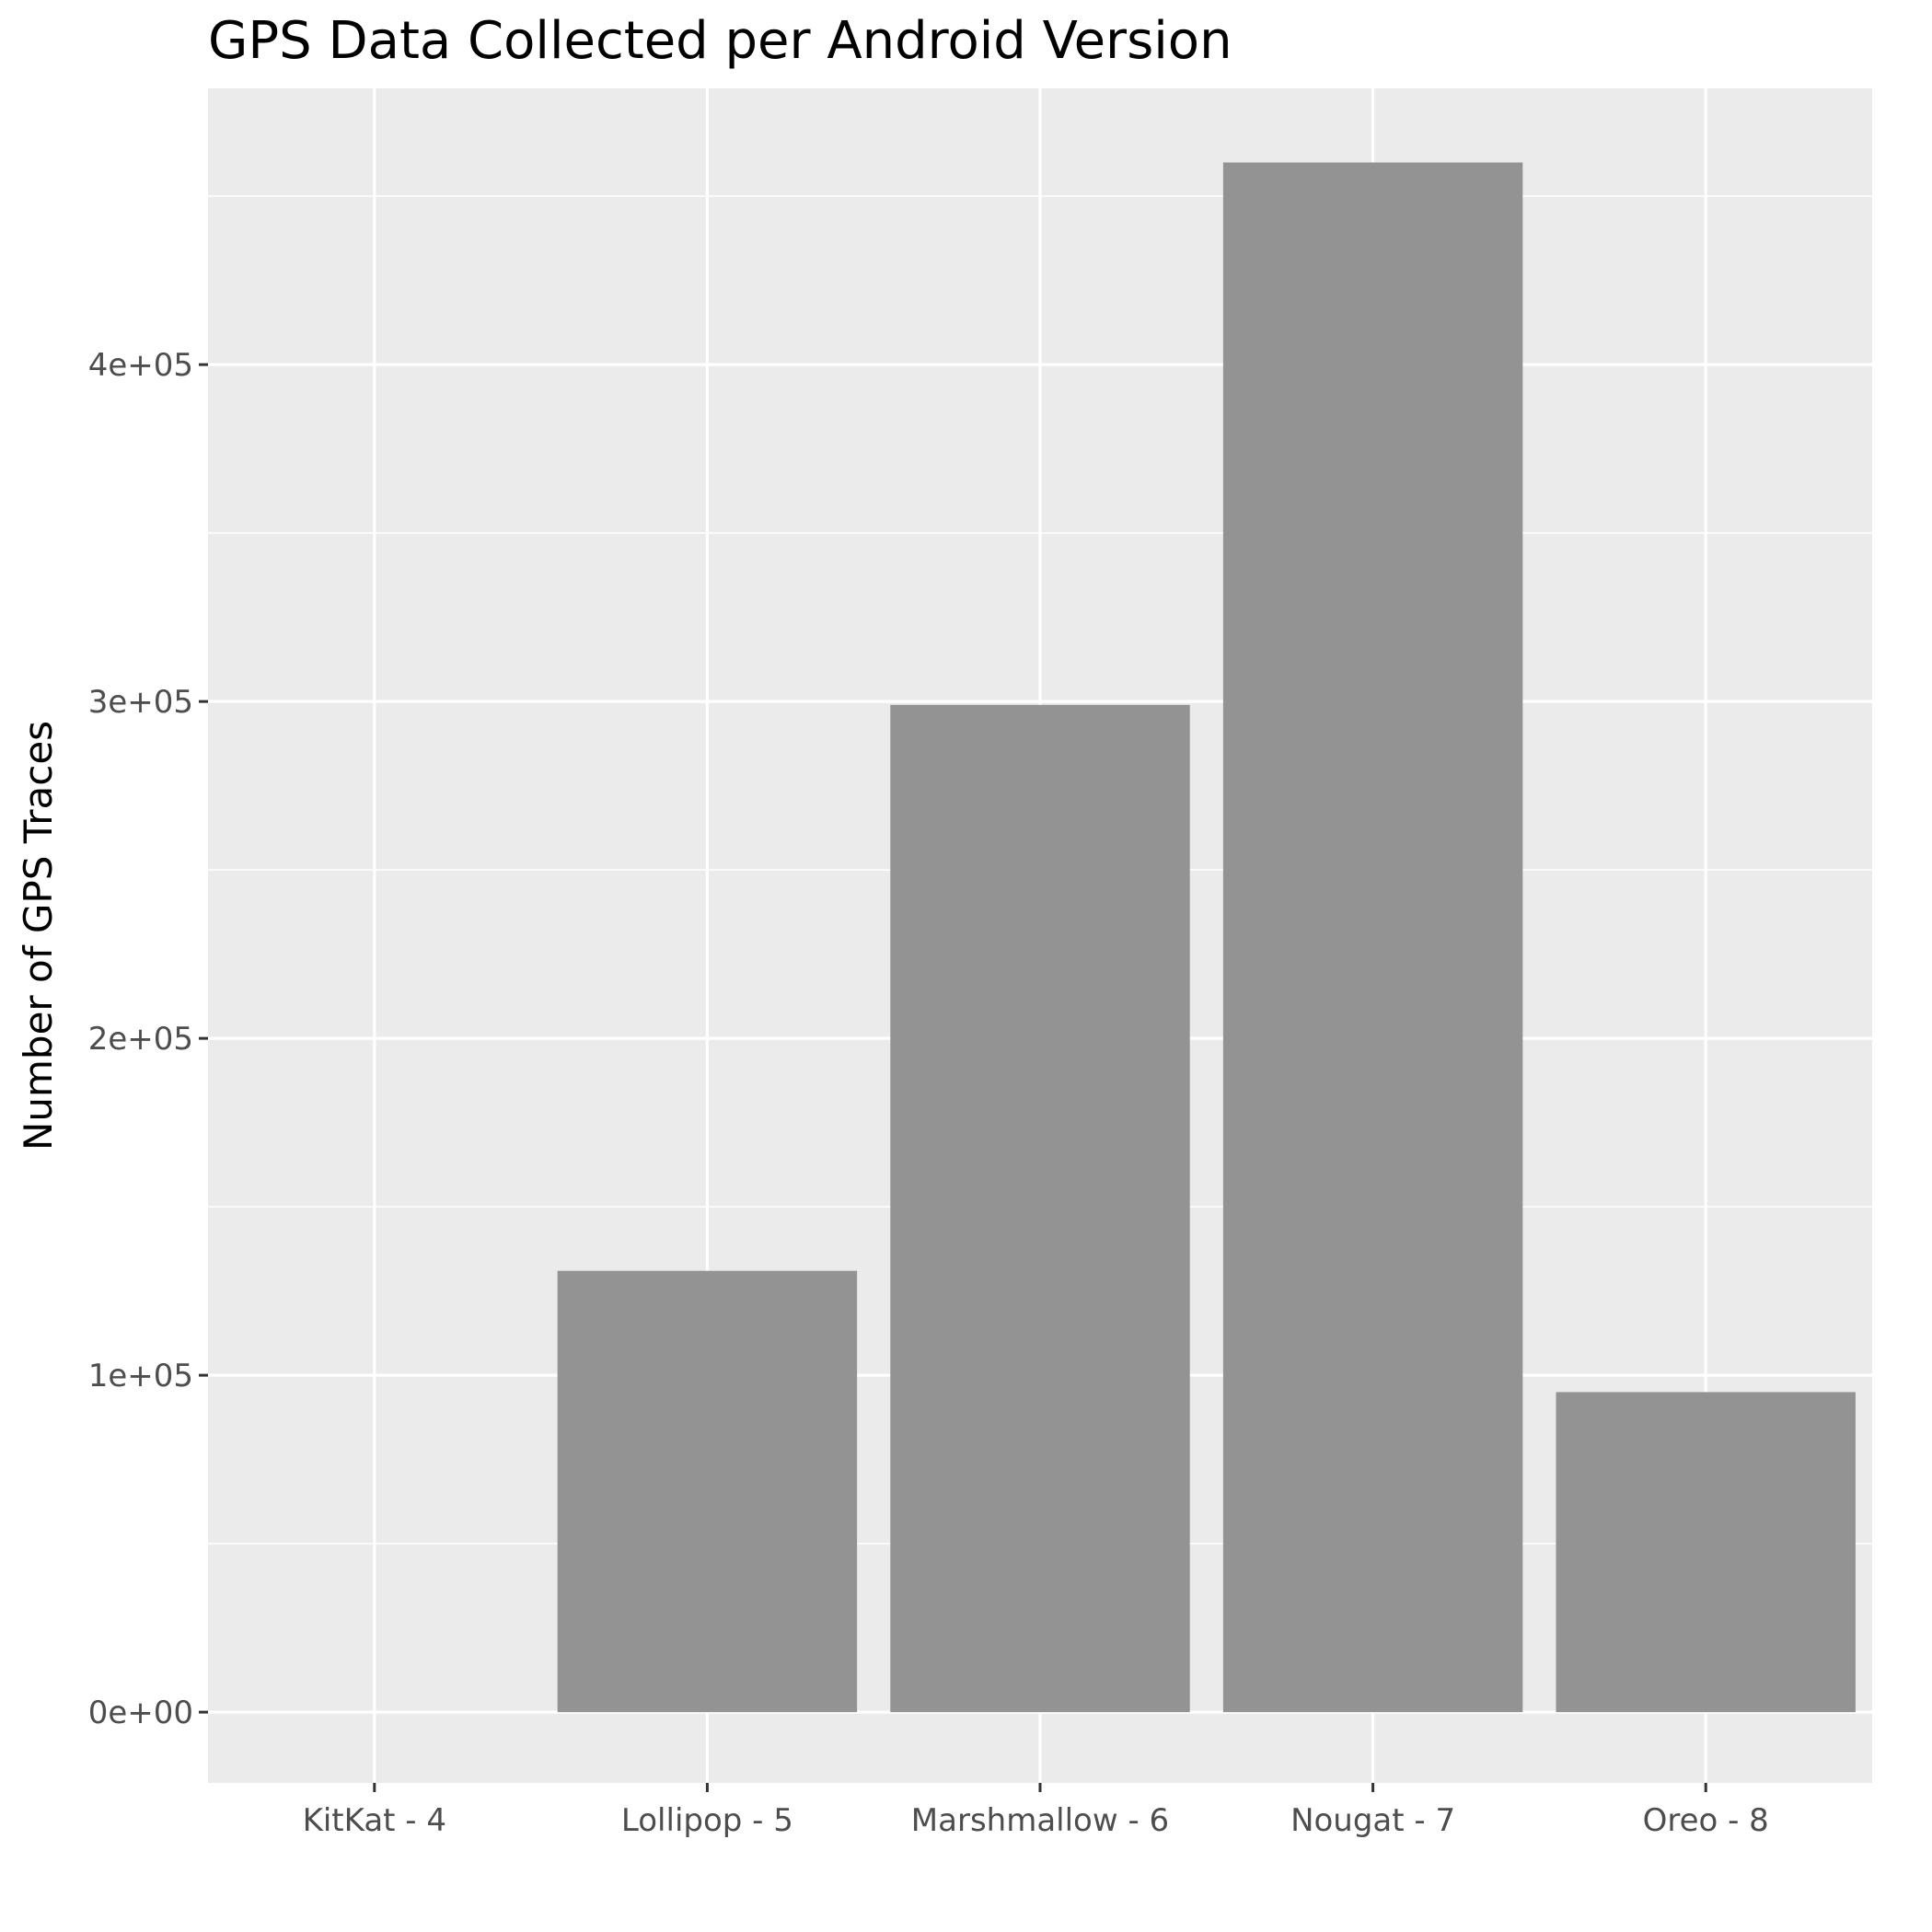 The height and width of the screenshot is (1932, 1932). Describe the element at coordinates (38, 936) in the screenshot. I see `y-axis-title: Number of GPS Traces` at that location.